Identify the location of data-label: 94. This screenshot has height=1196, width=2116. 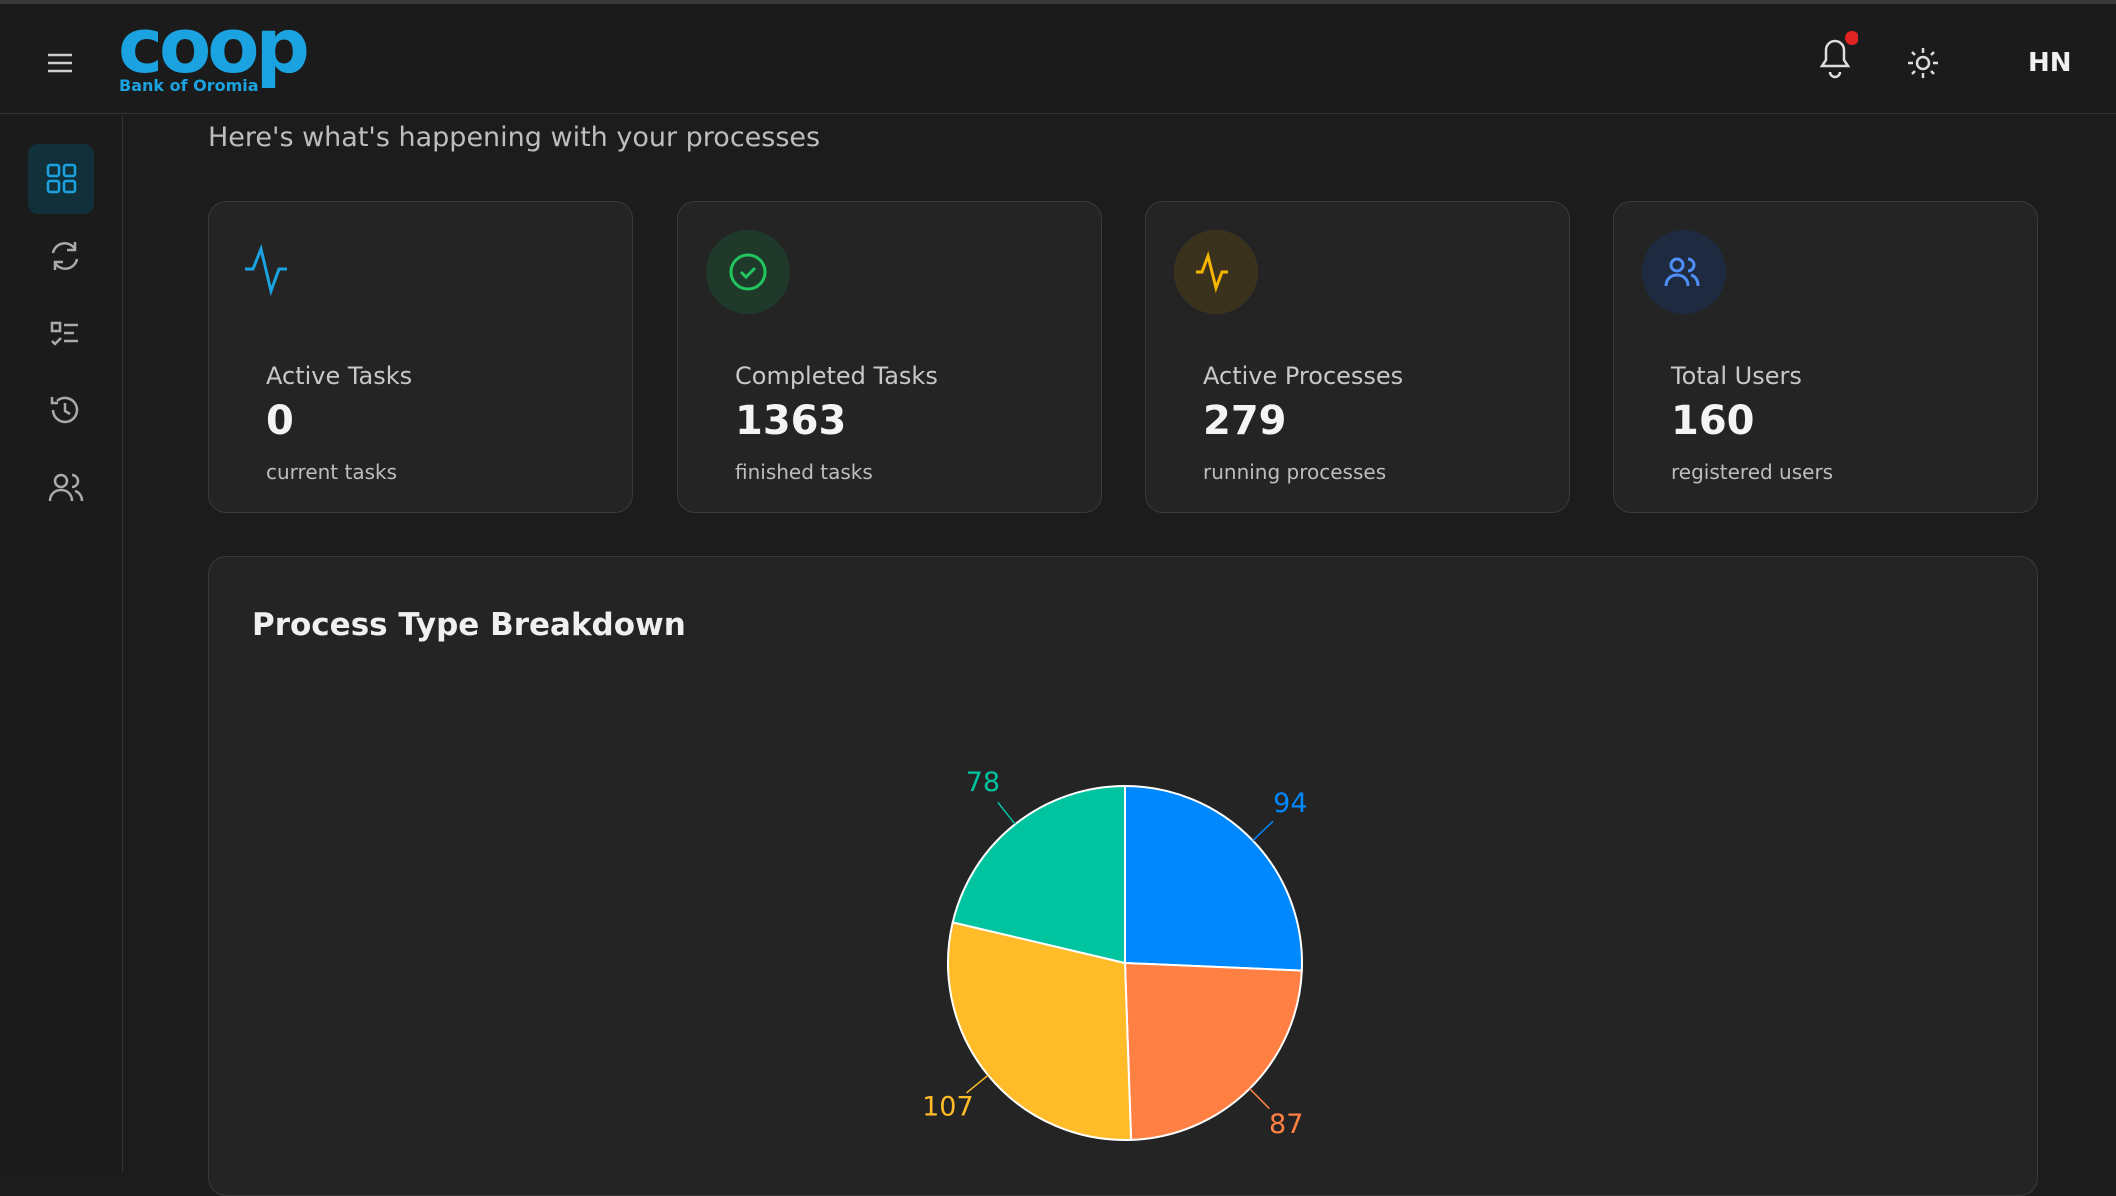
(1290, 803).